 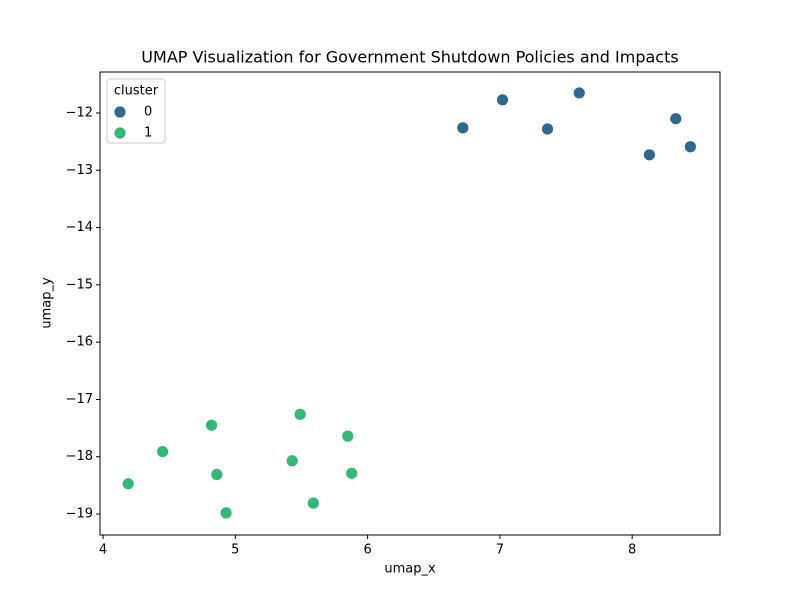 I want to click on y-tick-label: −14, so click(x=79, y=227).